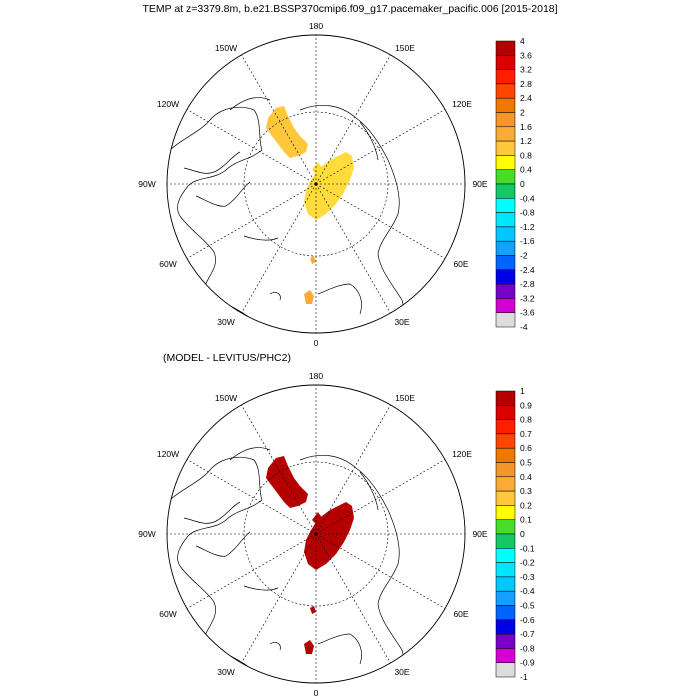  What do you see at coordinates (526, 505) in the screenshot?
I see `colorbar-label: 0.2` at bounding box center [526, 505].